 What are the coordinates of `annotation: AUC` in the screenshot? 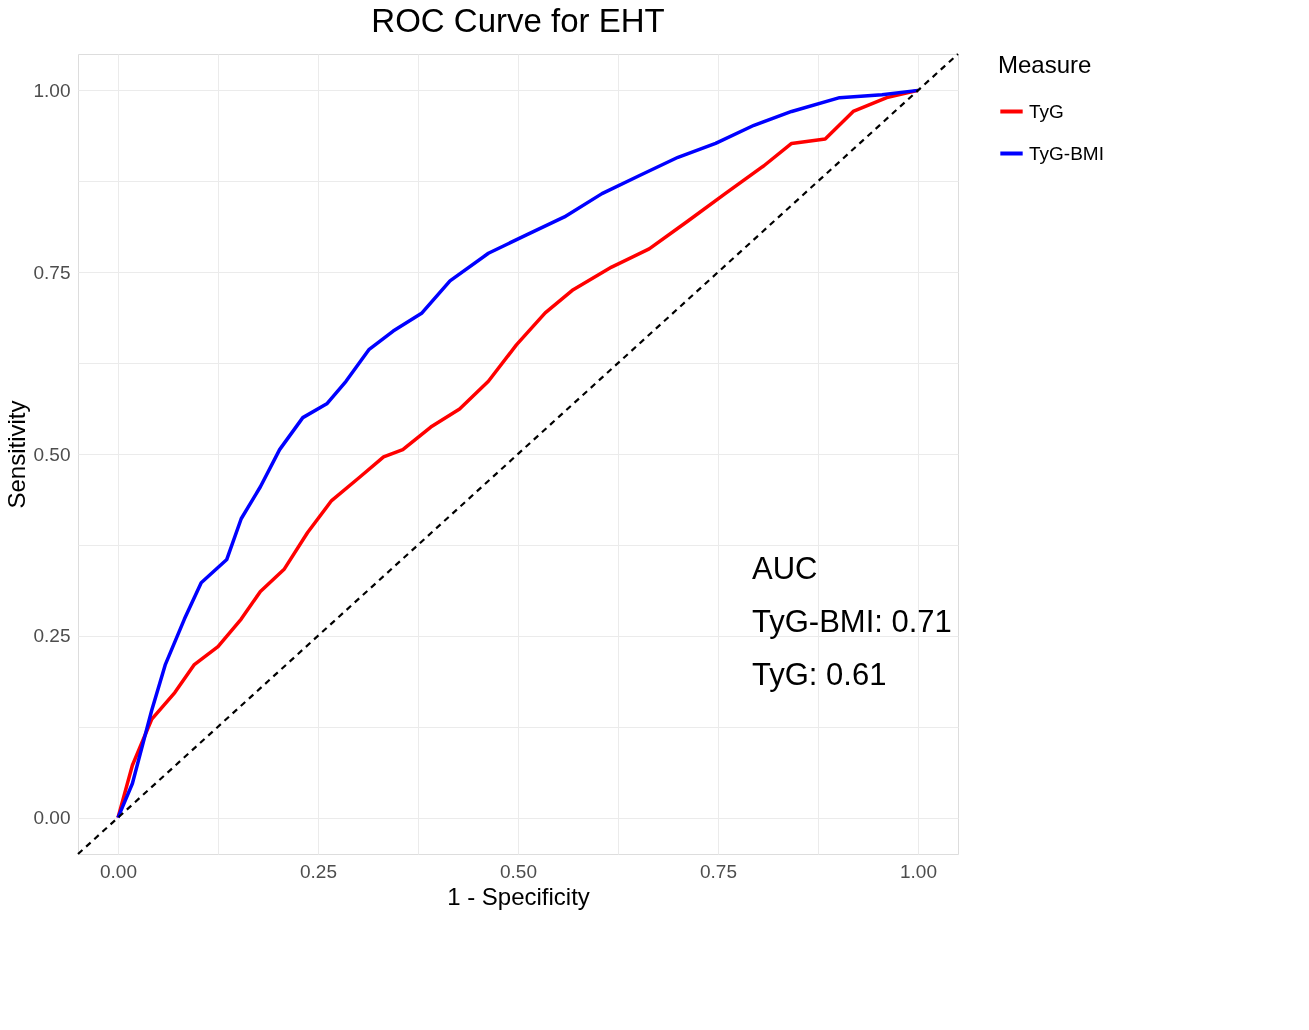 It's located at (785, 568).